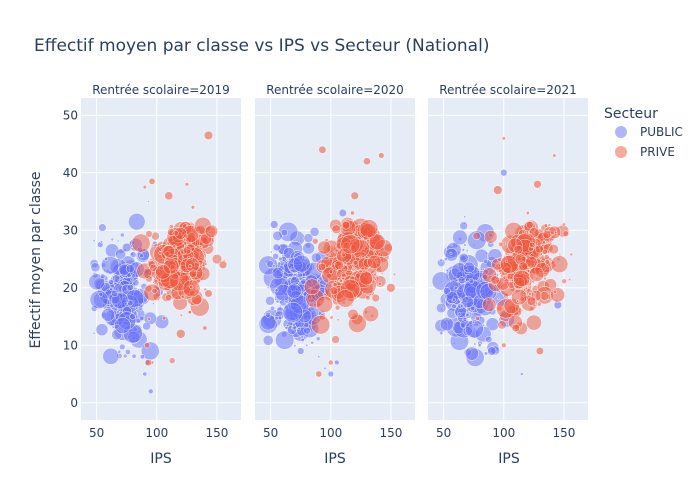 The height and width of the screenshot is (500, 700). Describe the element at coordinates (661, 132) in the screenshot. I see `legend-label-public: PUBLIC` at that location.